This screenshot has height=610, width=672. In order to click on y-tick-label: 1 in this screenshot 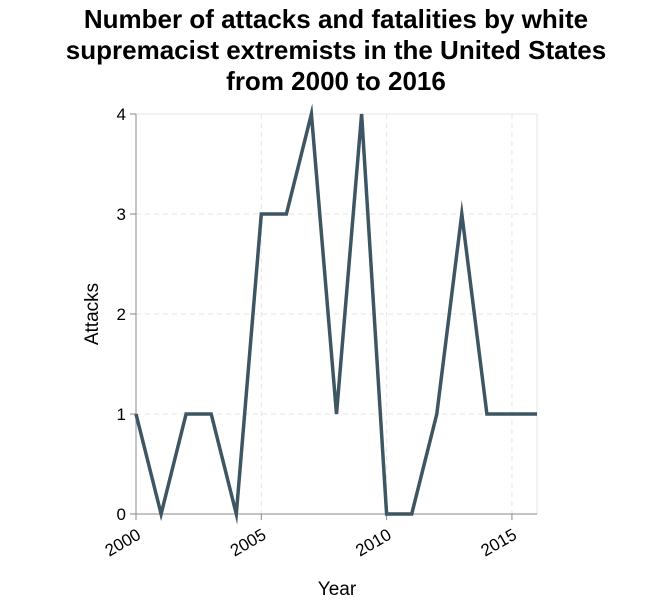, I will do `click(121, 414)`.